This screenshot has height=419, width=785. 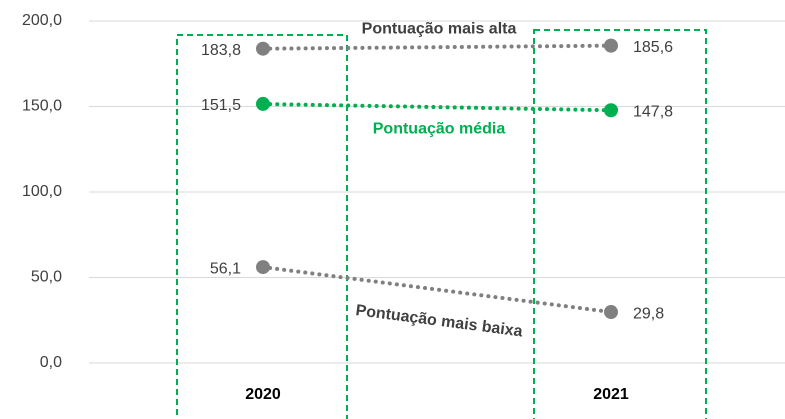 What do you see at coordinates (439, 128) in the screenshot?
I see `series-name: Pontuação média` at bounding box center [439, 128].